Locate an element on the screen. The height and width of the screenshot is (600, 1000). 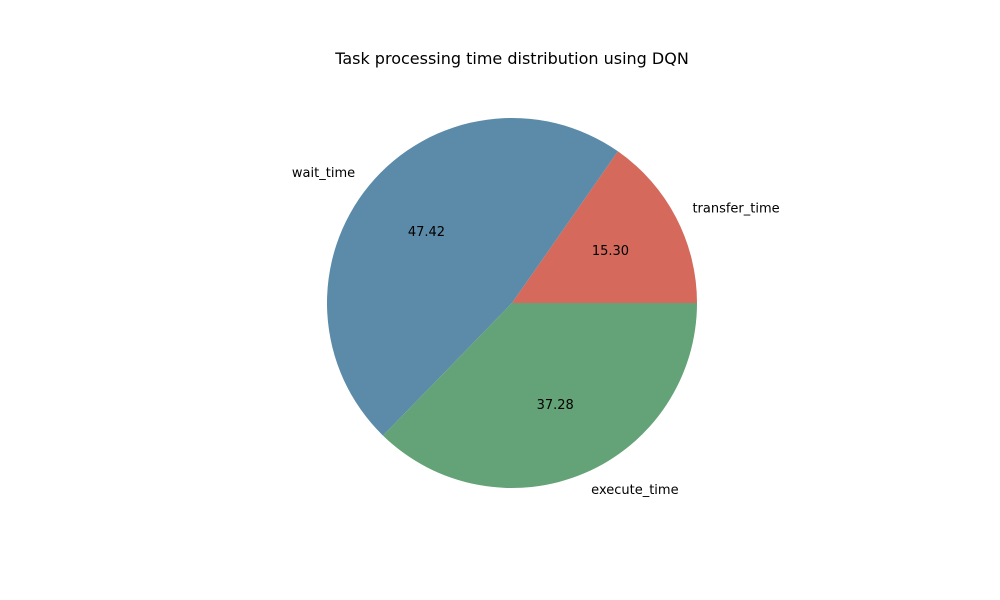
slice-label-execute-time: execute_time is located at coordinates (634, 490).